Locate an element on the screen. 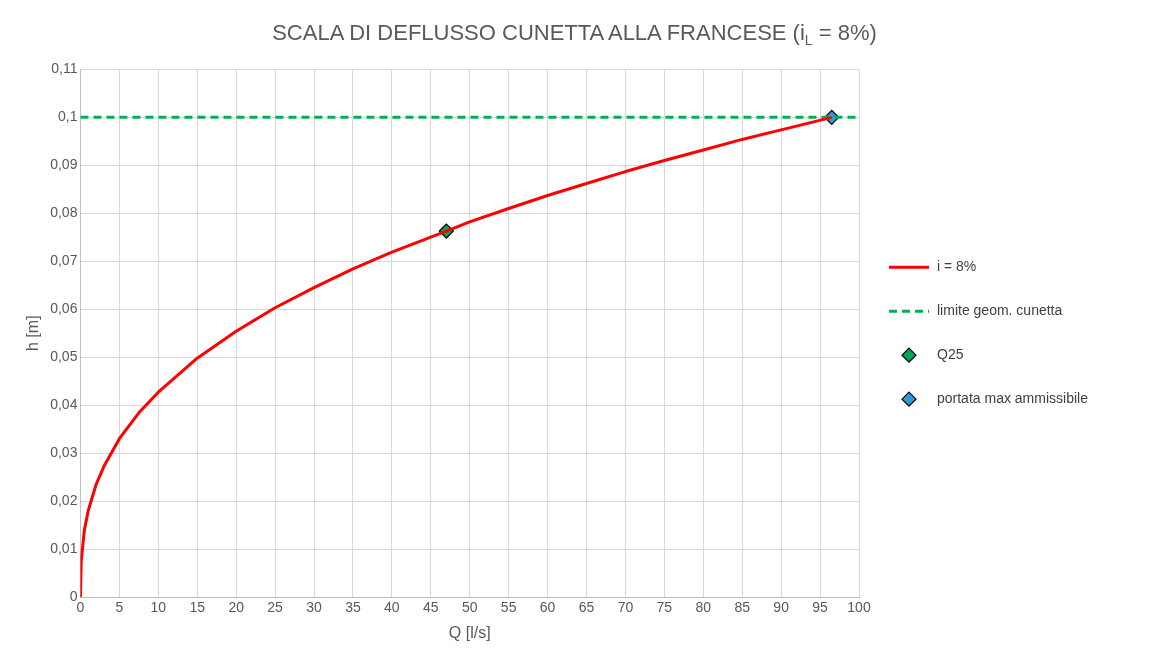 The image size is (1149, 657). legend-label: i = 8% is located at coordinates (957, 266).